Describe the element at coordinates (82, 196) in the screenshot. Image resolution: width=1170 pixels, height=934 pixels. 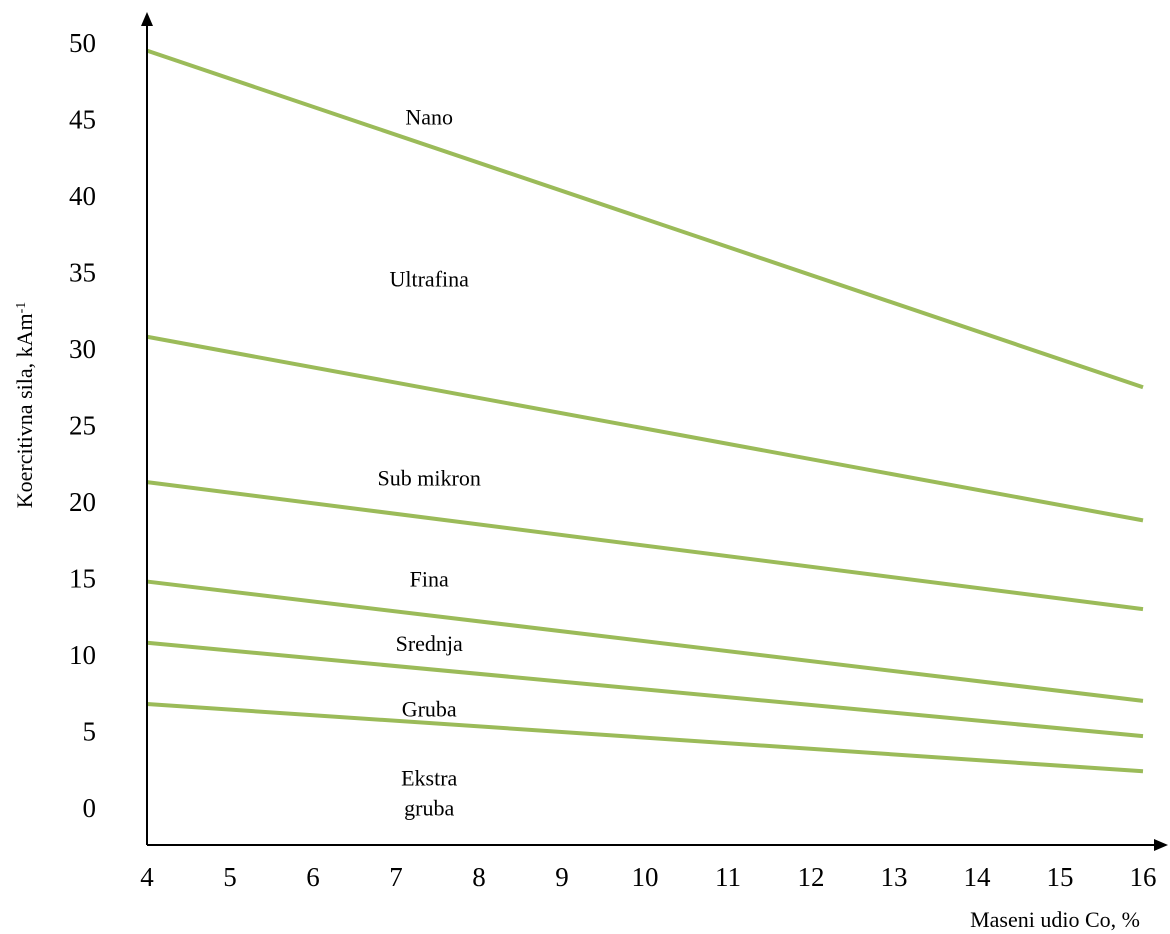
I see `y-tick-label-40: 40` at that location.